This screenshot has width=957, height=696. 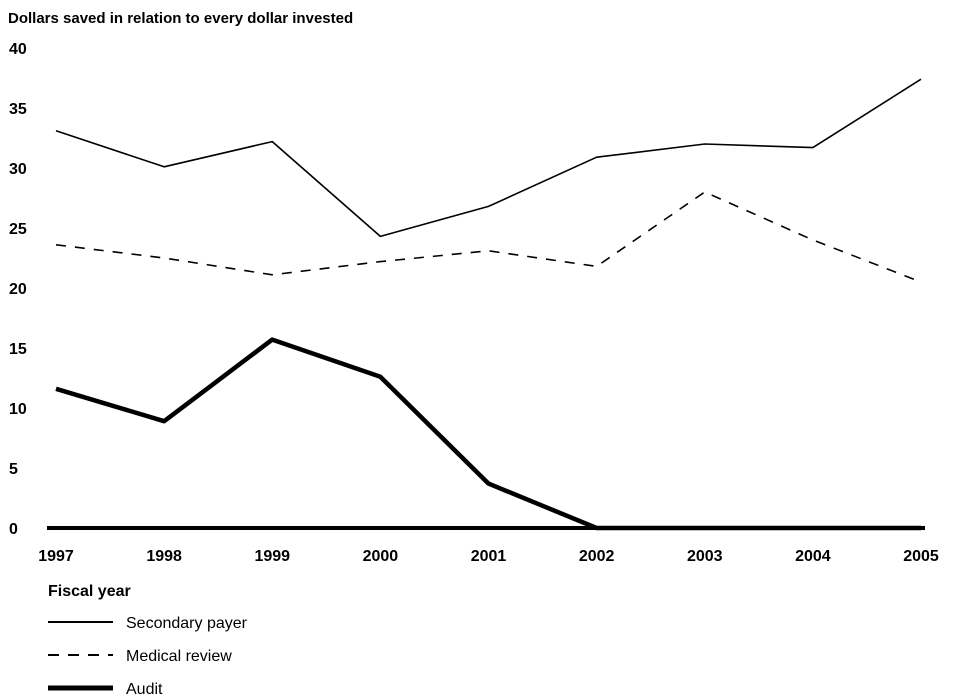 What do you see at coordinates (272, 556) in the screenshot?
I see `x-tick-label: 1999` at bounding box center [272, 556].